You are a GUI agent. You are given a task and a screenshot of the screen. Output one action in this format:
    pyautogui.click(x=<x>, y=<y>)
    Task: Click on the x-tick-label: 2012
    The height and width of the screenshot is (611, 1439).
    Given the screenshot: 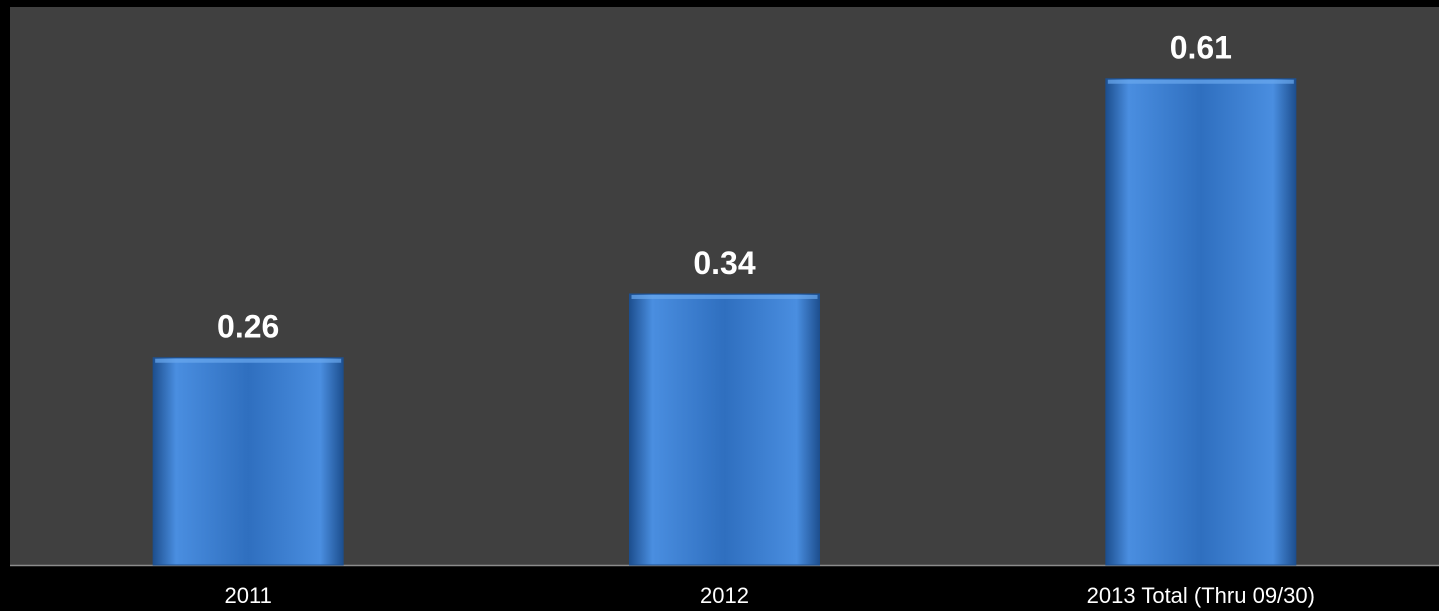 What is the action you would take?
    pyautogui.click(x=724, y=595)
    